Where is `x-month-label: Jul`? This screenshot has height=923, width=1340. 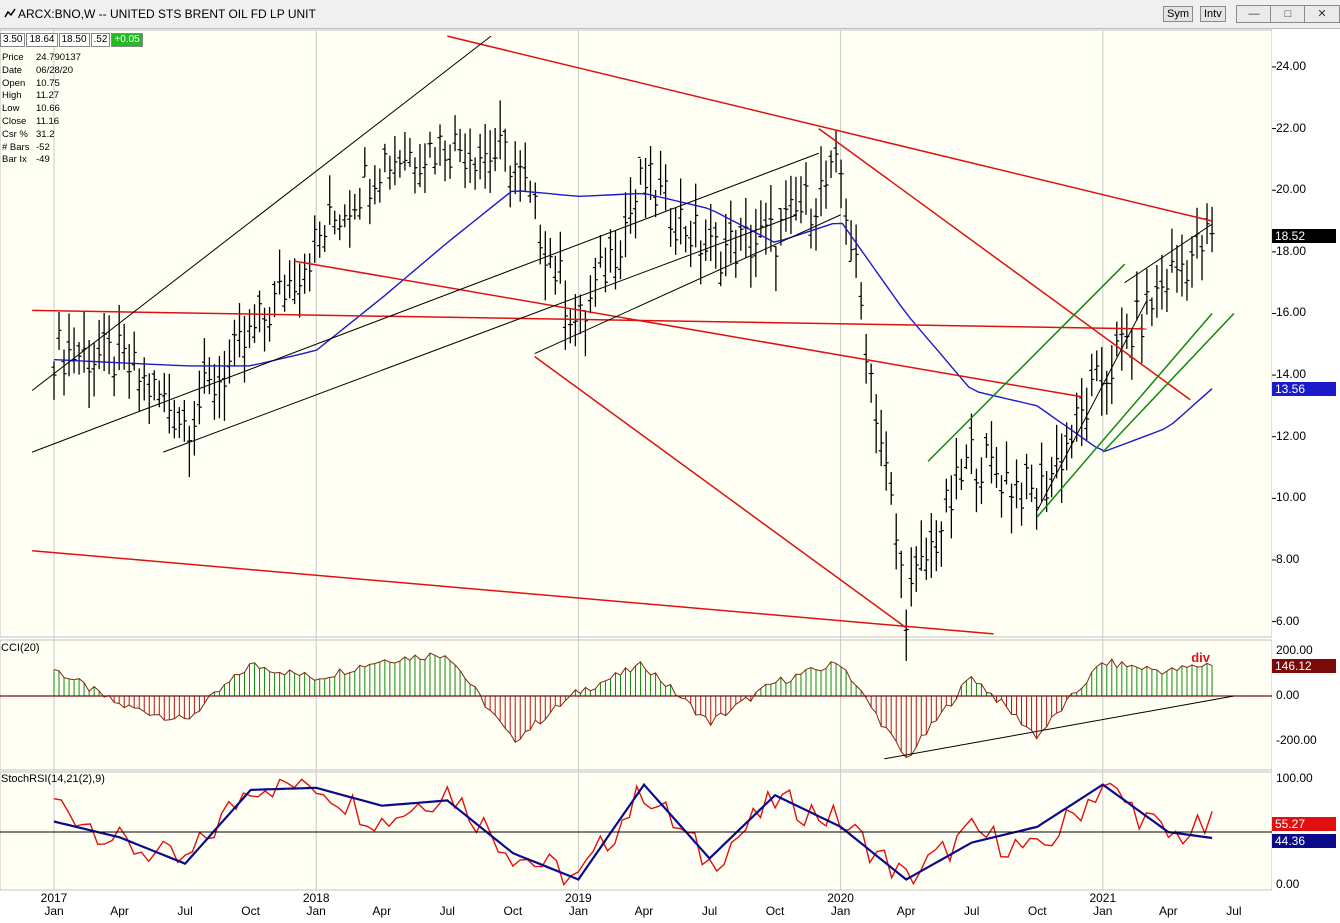
x-month-label: Jul is located at coordinates (185, 911).